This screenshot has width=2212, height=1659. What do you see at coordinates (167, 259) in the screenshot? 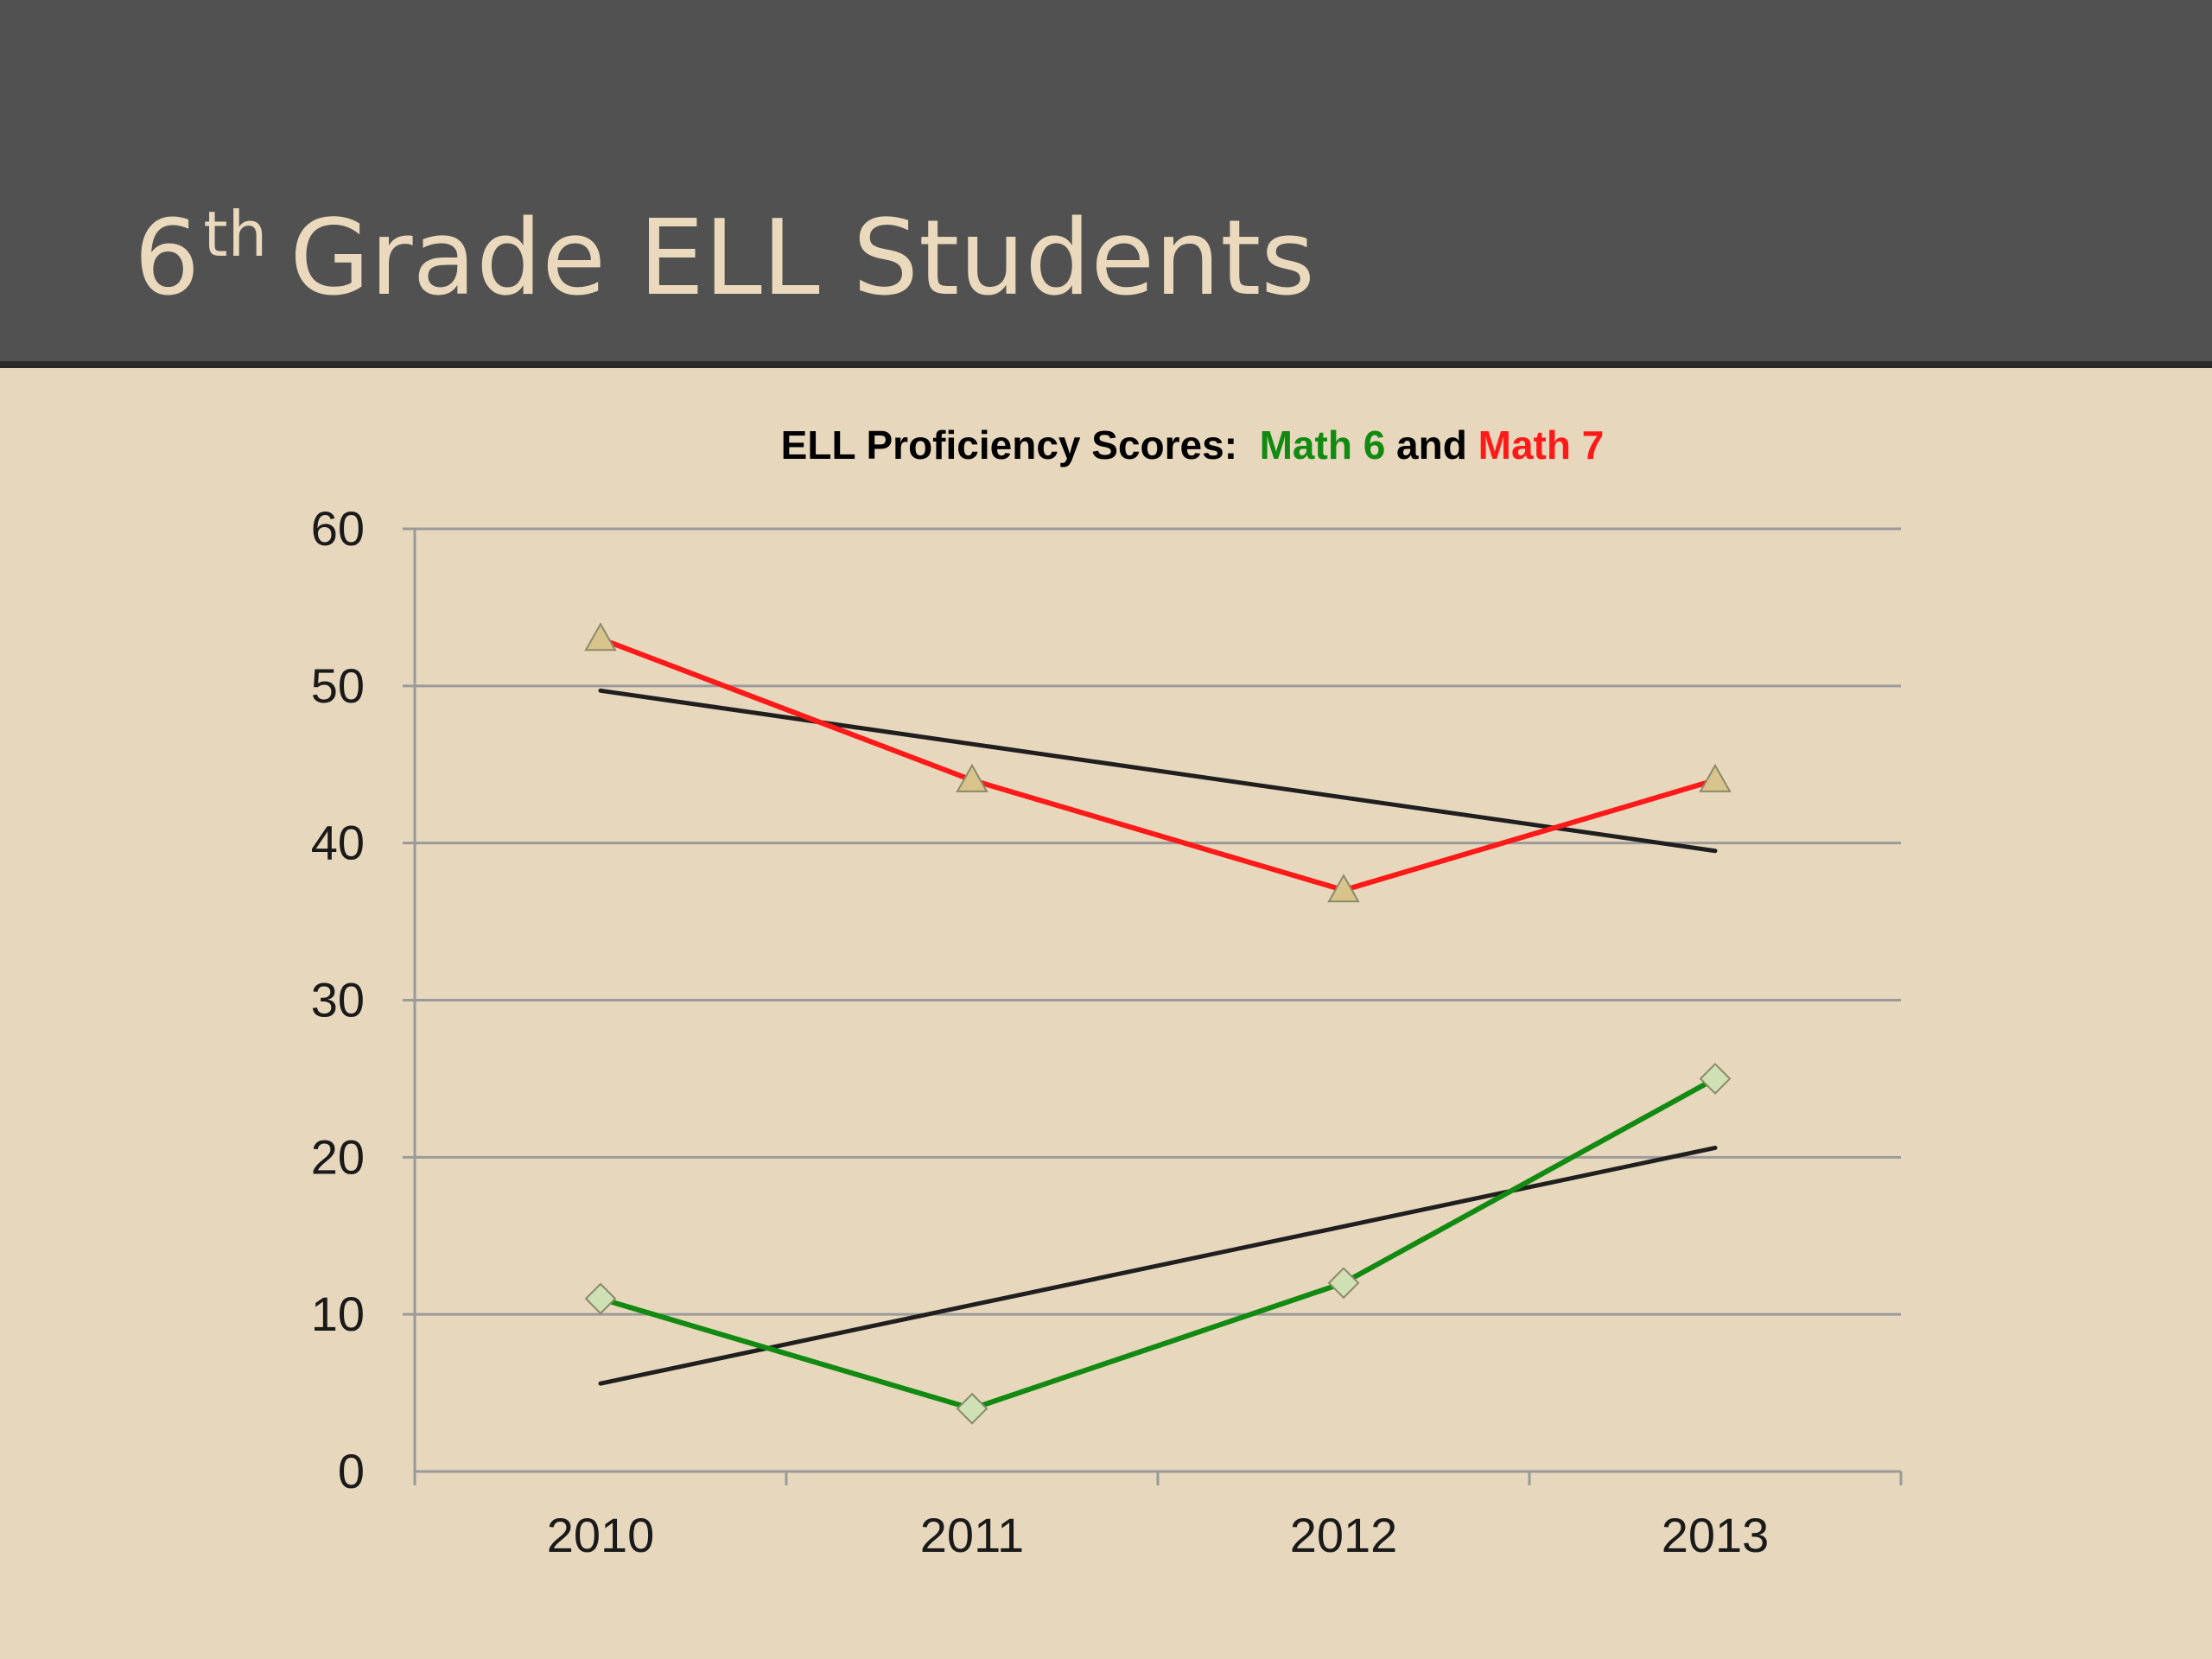
I see `slide-title-number: 6` at bounding box center [167, 259].